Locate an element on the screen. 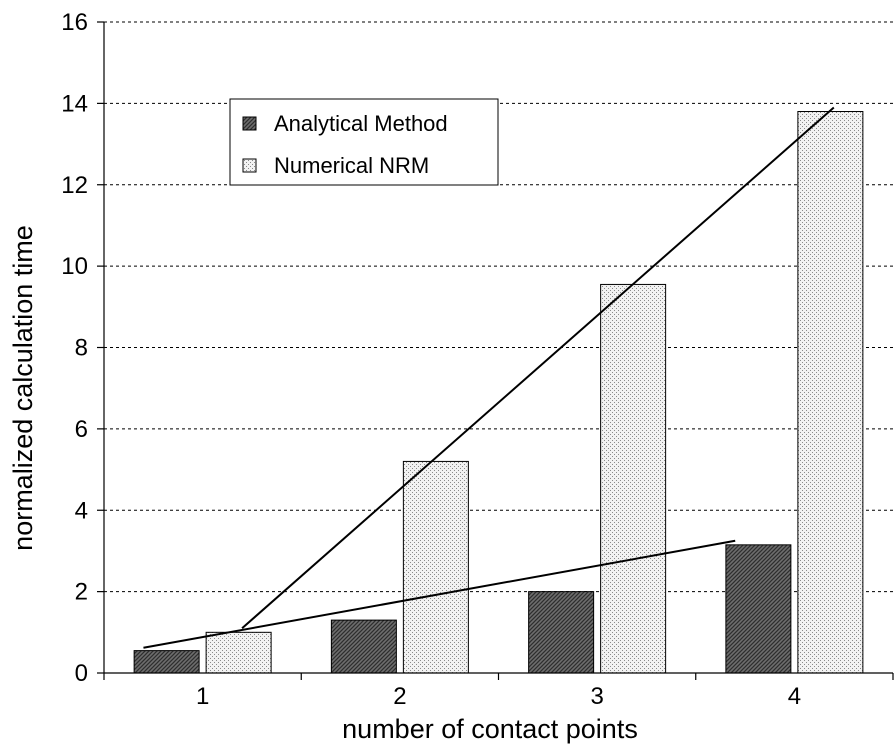 This screenshot has height=747, width=895. legend-swatch-numerical is located at coordinates (249, 165).